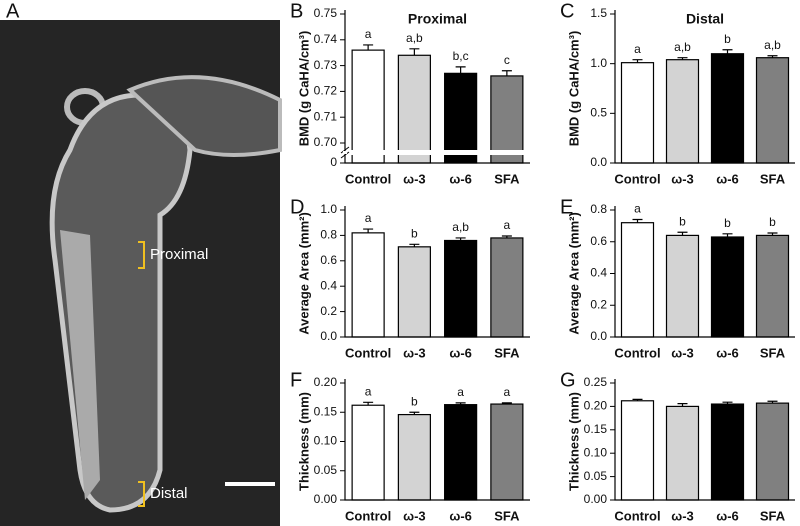 The width and height of the screenshot is (800, 526). I want to click on chart-title: Proximal, so click(437, 19).